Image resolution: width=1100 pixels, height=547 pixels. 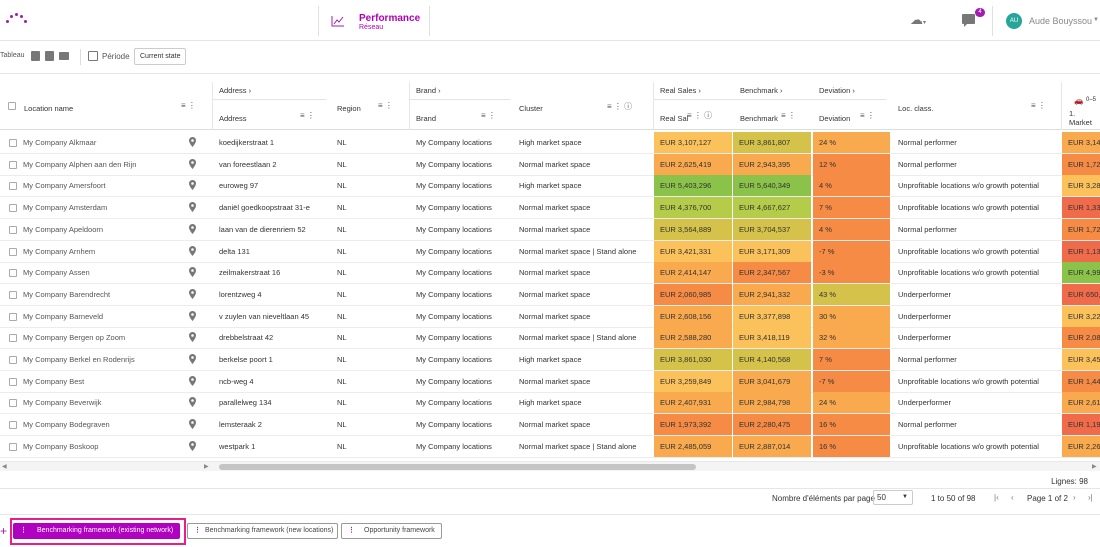 I want to click on col-real-sales: Real Sal, so click(x=674, y=118).